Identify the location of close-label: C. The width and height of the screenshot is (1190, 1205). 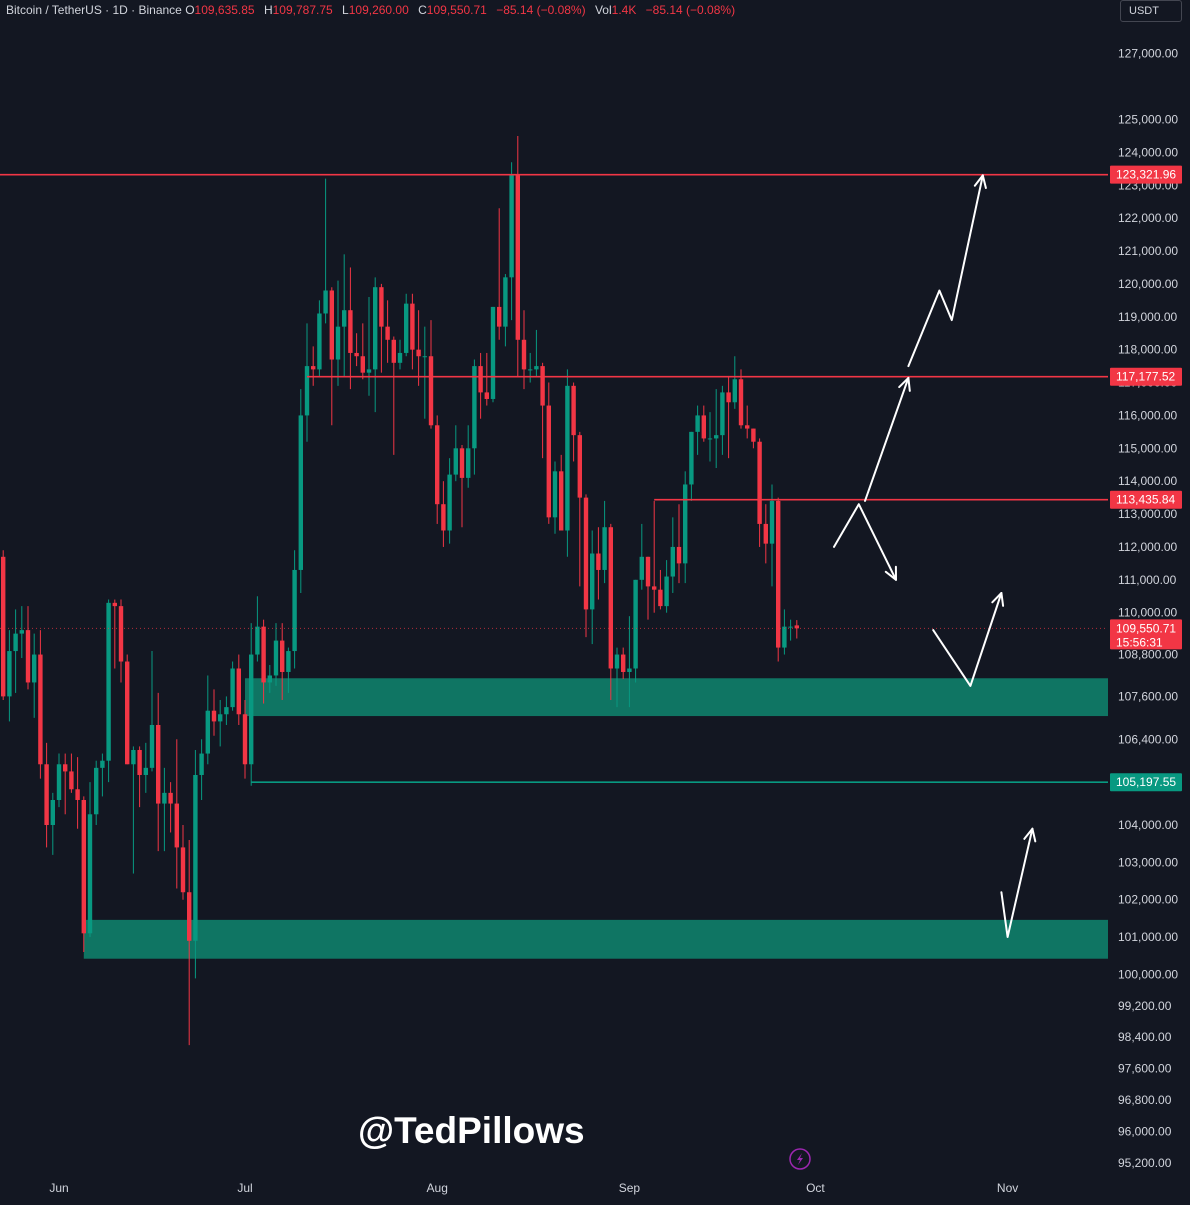
(422, 10).